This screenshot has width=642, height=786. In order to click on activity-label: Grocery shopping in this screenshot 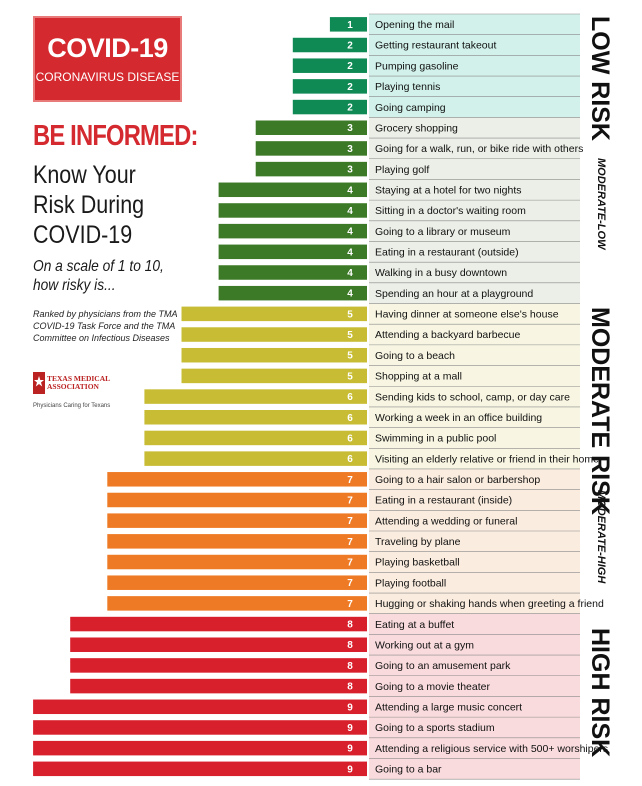, I will do `click(416, 128)`.